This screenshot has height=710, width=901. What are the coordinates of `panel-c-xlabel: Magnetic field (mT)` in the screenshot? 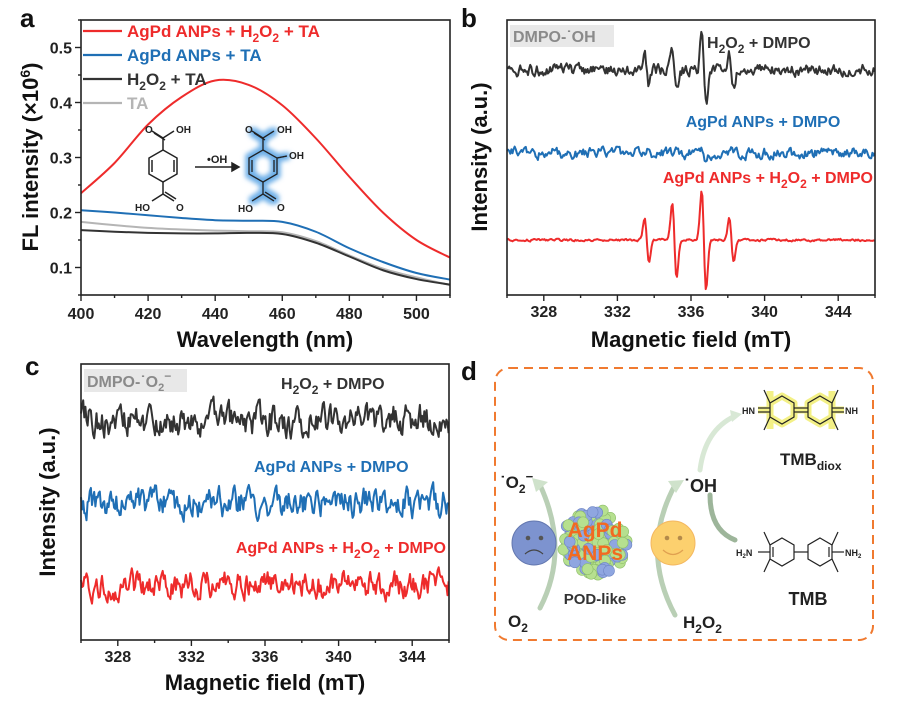 It's located at (265, 682).